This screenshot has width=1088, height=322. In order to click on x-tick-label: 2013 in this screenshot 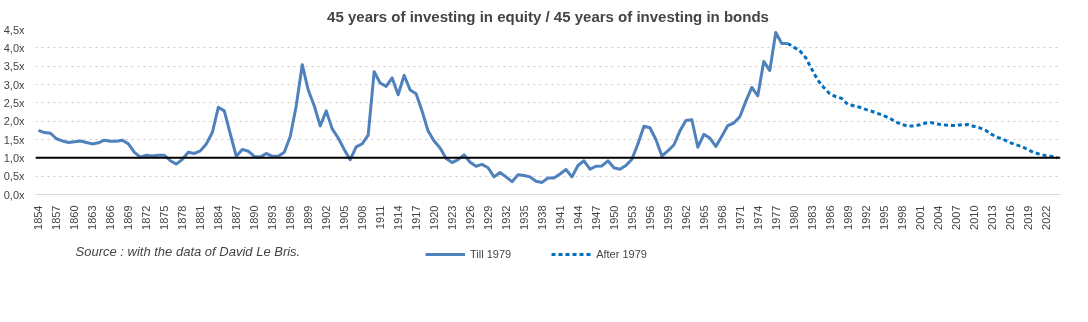, I will do `click(991, 217)`.